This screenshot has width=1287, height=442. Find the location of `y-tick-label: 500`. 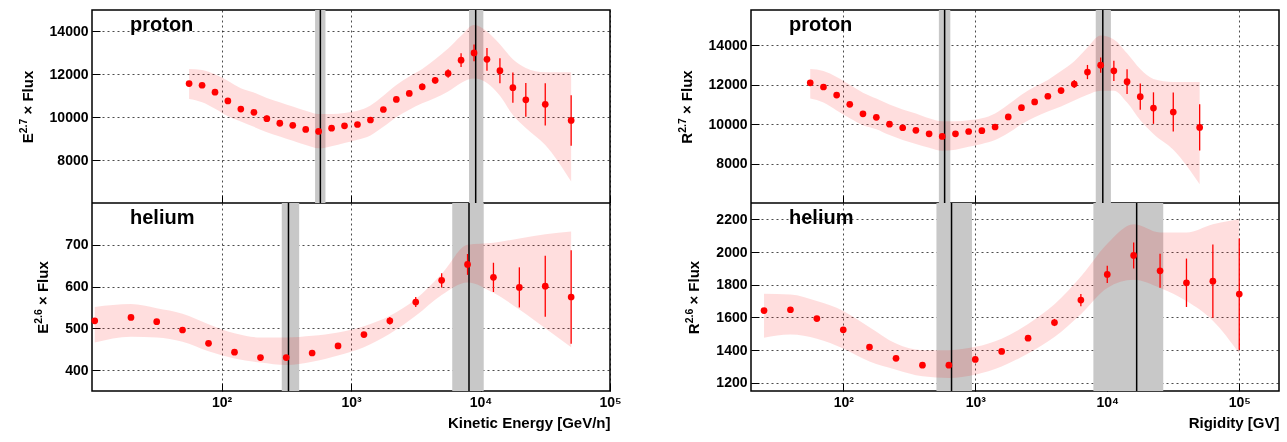

y-tick-label: 500 is located at coordinates (77, 327).